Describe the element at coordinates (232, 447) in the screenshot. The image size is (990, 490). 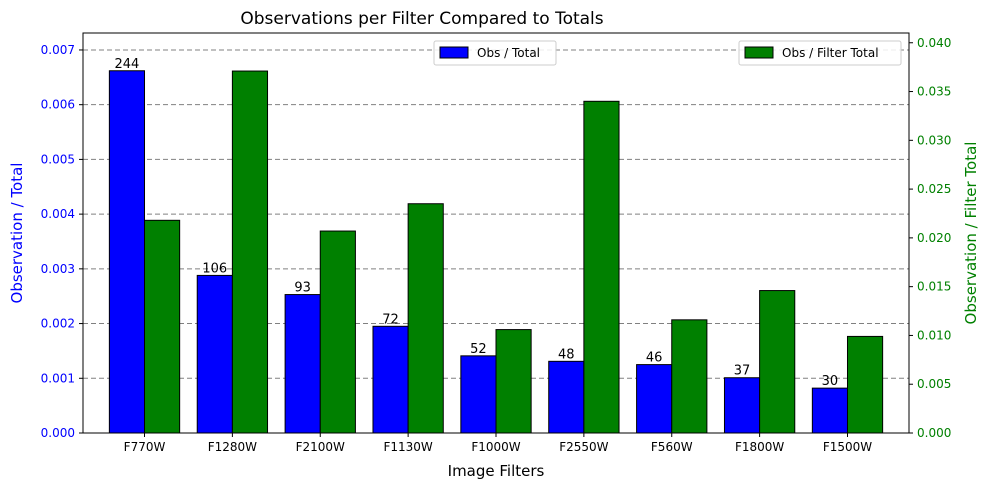
I see `x-tick-label: F1280W` at that location.